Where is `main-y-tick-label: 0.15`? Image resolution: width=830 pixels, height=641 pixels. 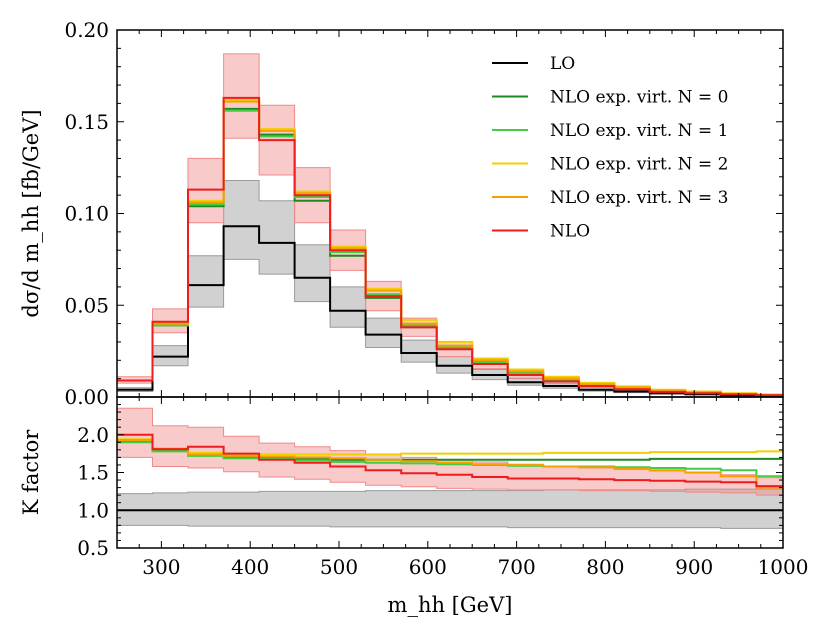
main-y-tick-label: 0.15 is located at coordinates (86, 122).